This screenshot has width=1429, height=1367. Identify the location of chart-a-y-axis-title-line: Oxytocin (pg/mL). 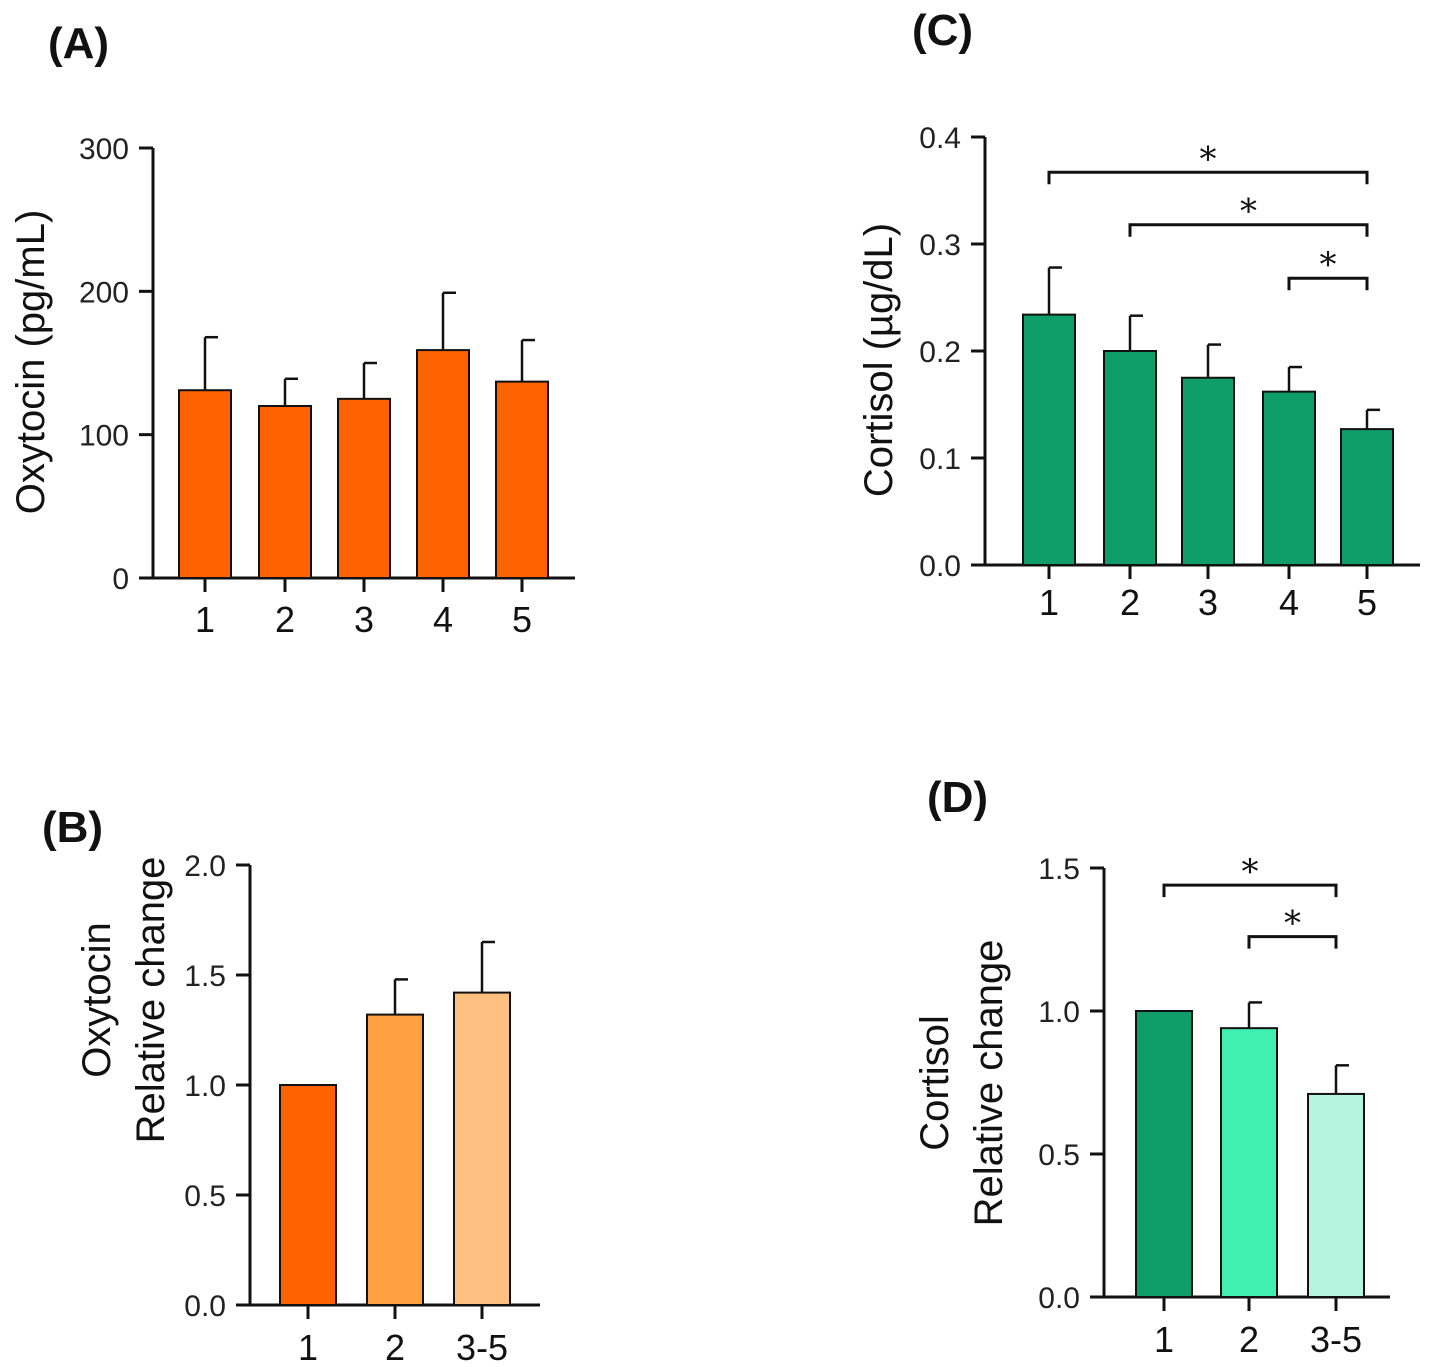
(31, 362).